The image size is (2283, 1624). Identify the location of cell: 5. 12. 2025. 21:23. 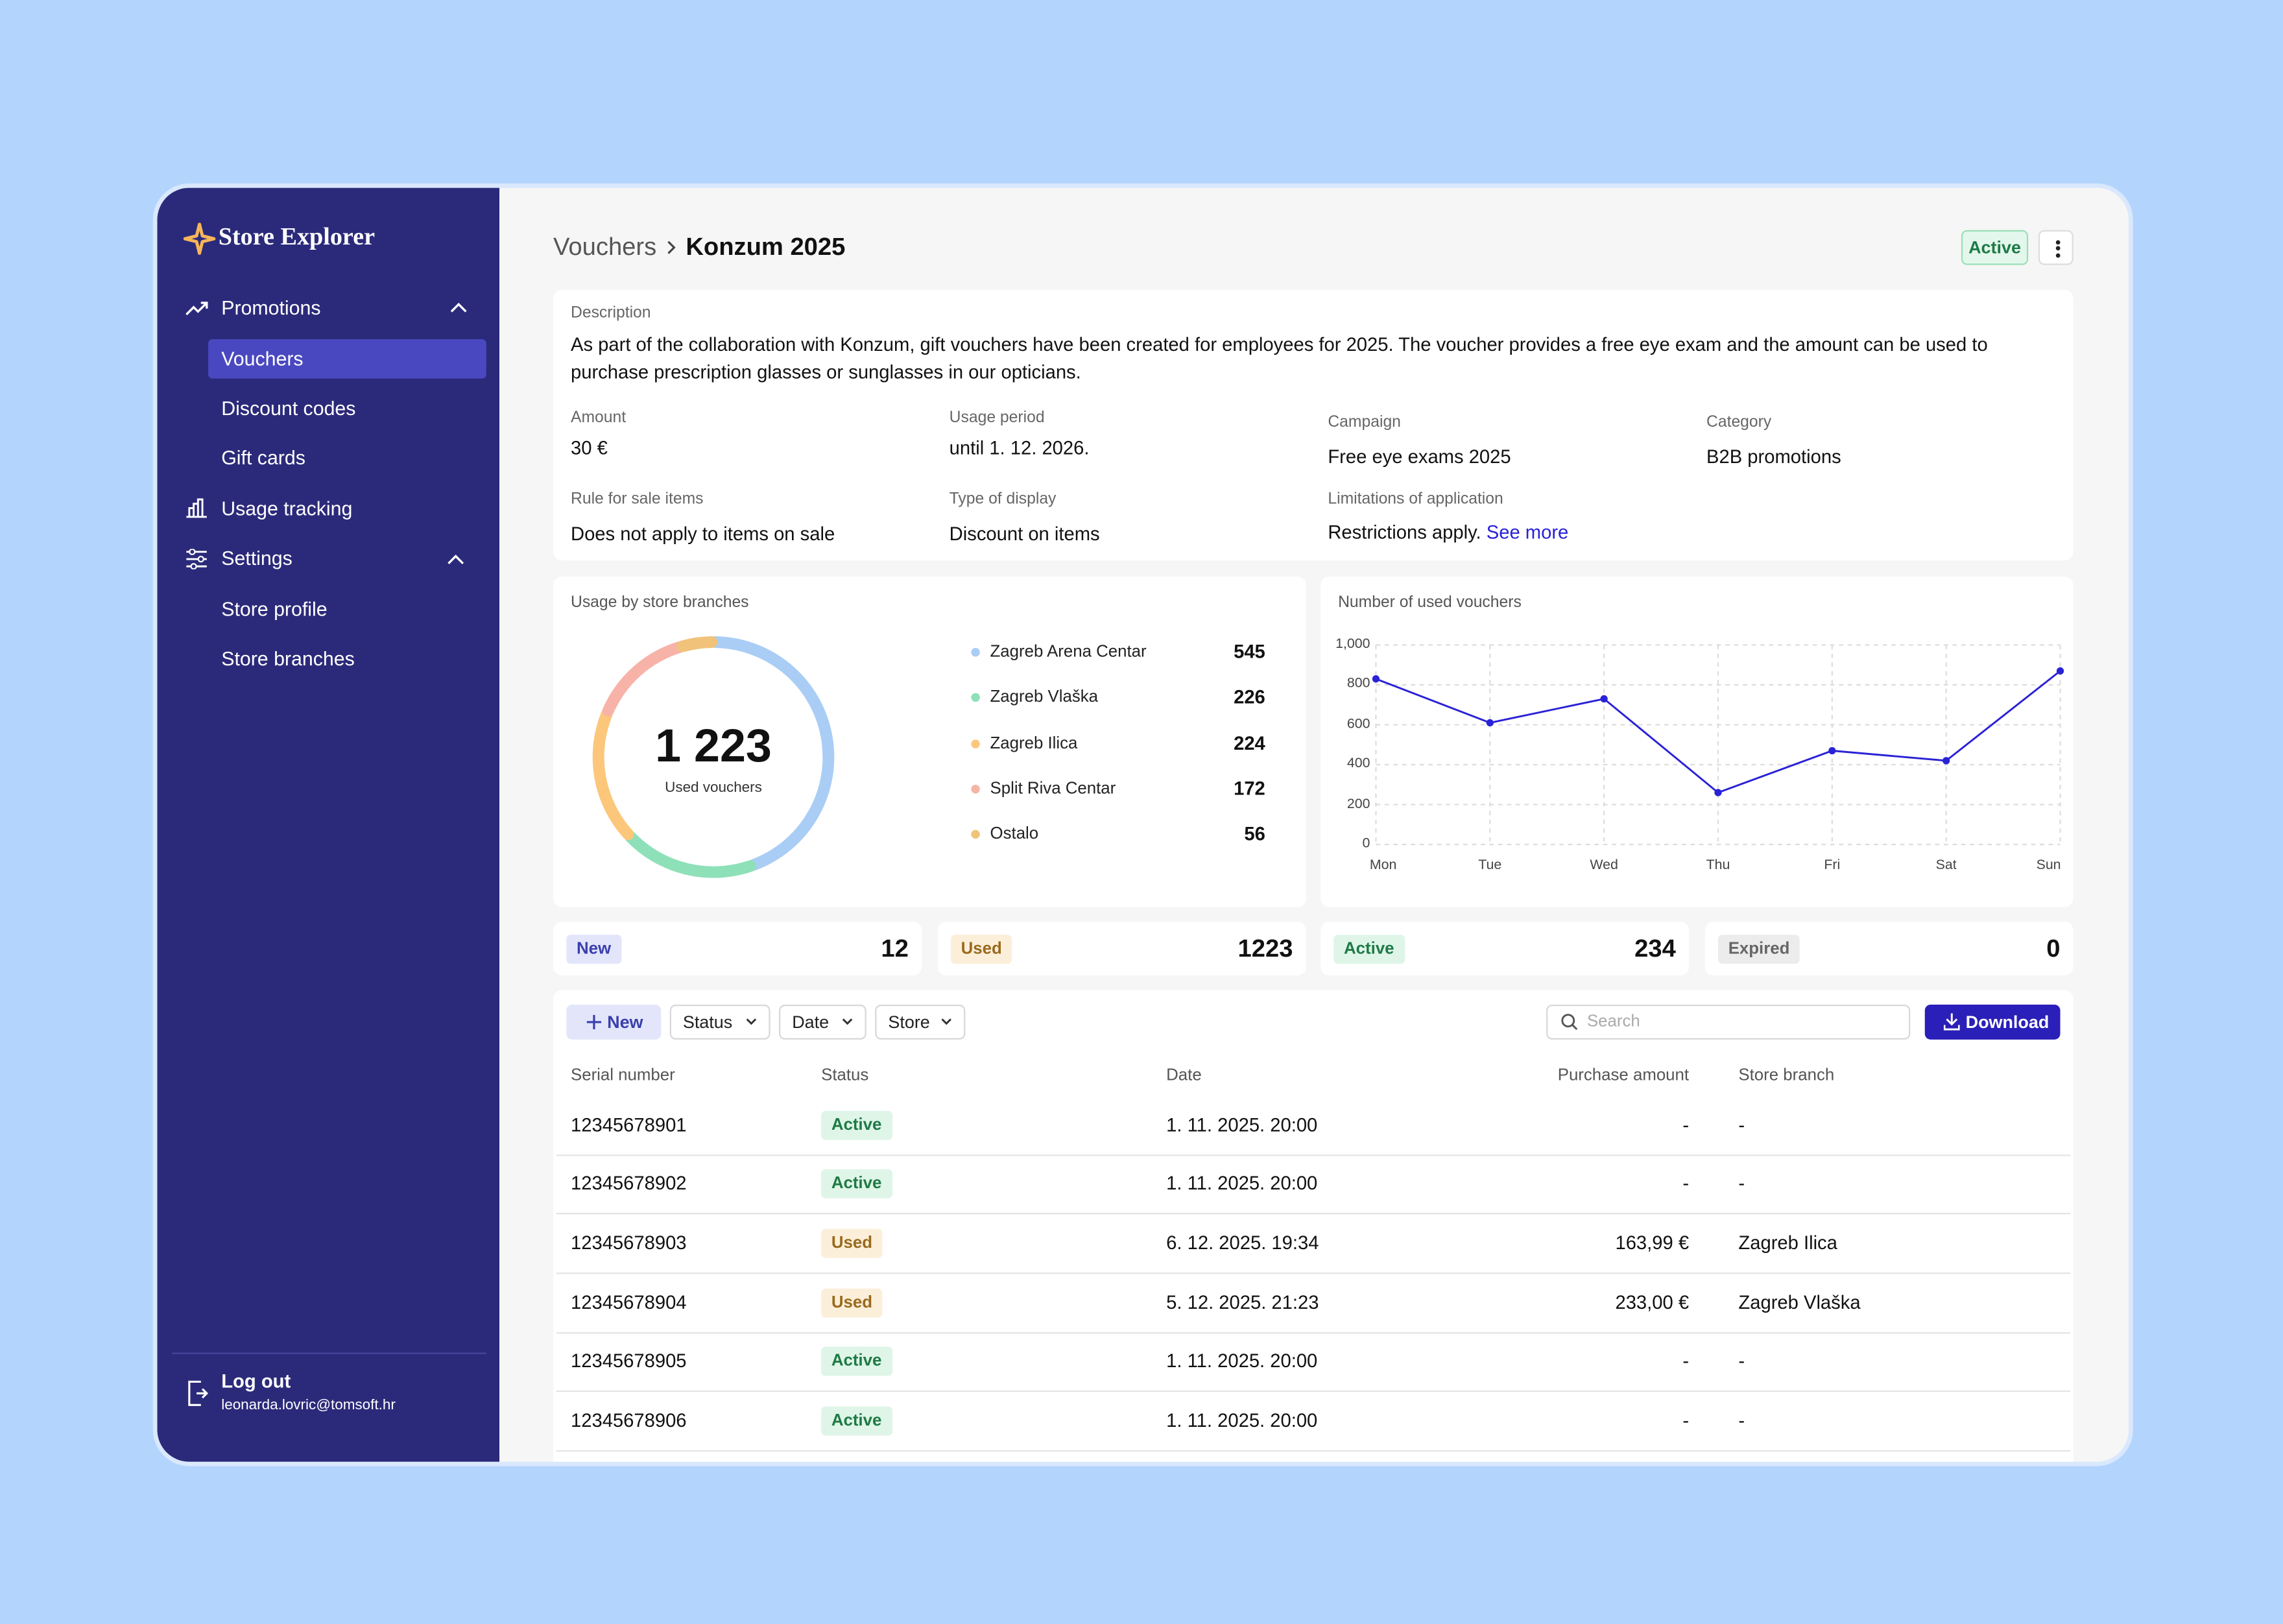
(1242, 1302).